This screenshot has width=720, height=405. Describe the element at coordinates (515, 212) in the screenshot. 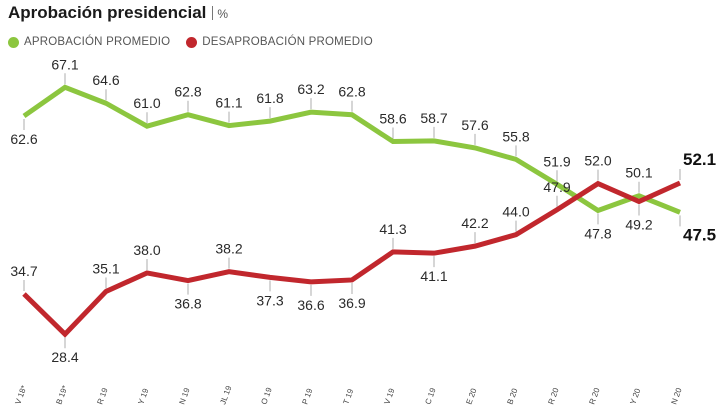

I see `disapproval-label-12: 44.0` at that location.